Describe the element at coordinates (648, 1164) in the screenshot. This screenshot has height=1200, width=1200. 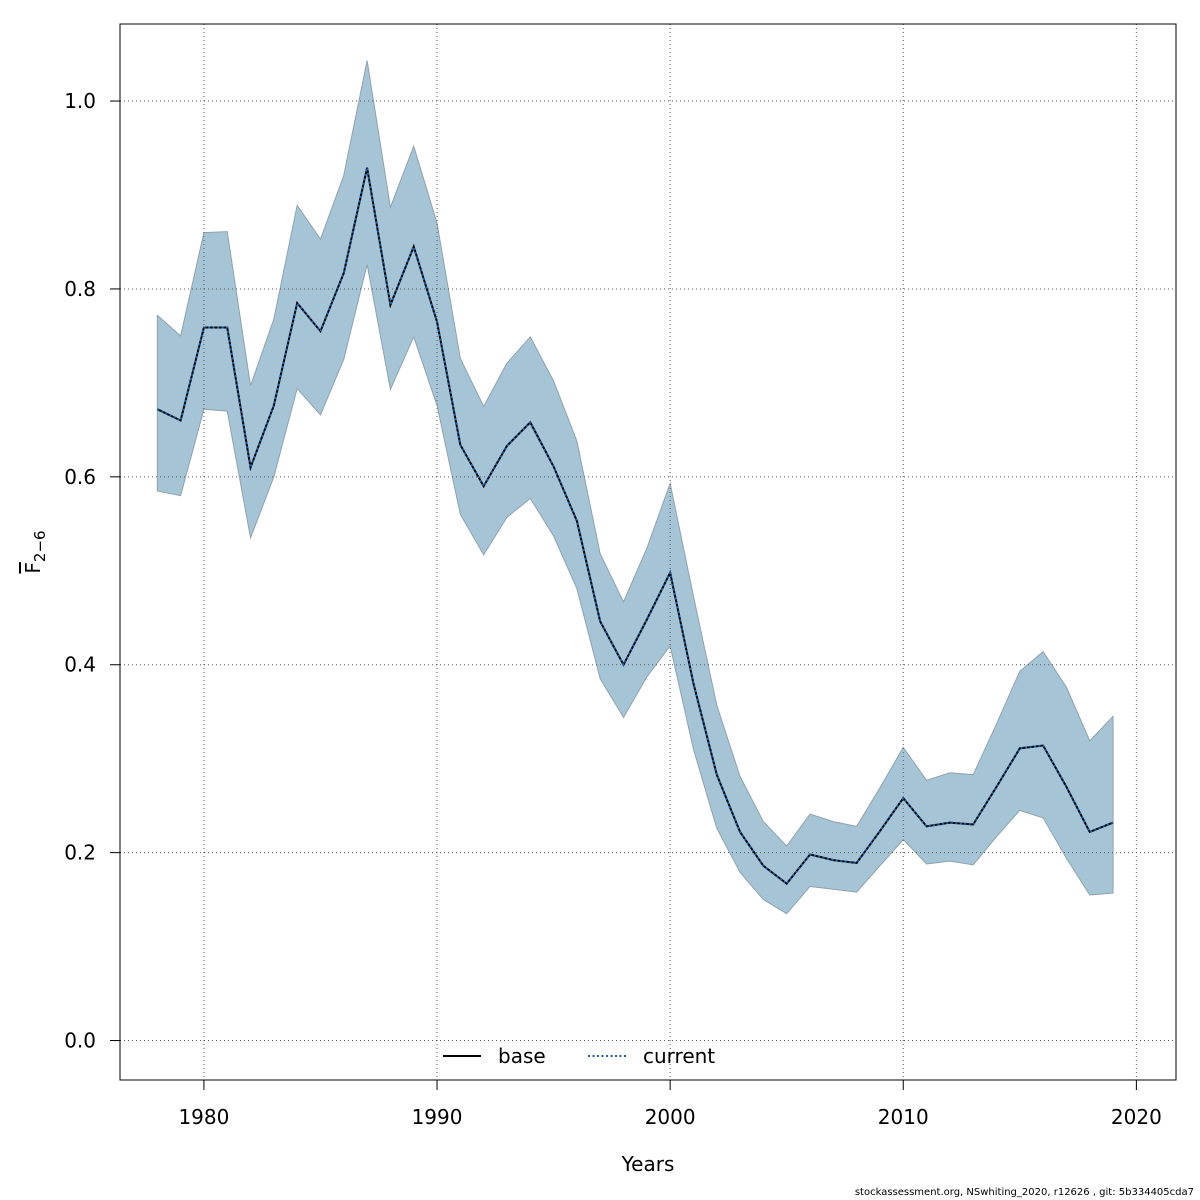
I see `x-axis-title: Years` at that location.